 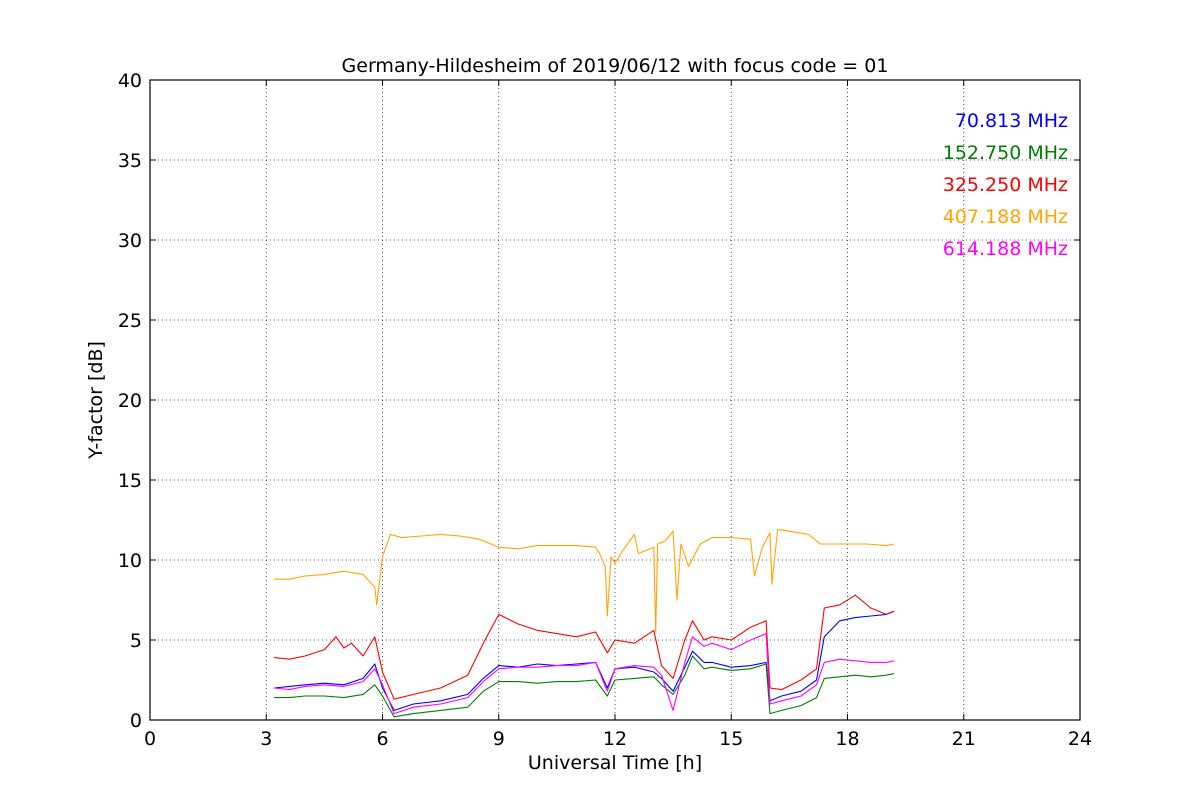 I want to click on y-tick-labels: 0 5 10 15 20 25 30 35 40, so click(x=130, y=401).